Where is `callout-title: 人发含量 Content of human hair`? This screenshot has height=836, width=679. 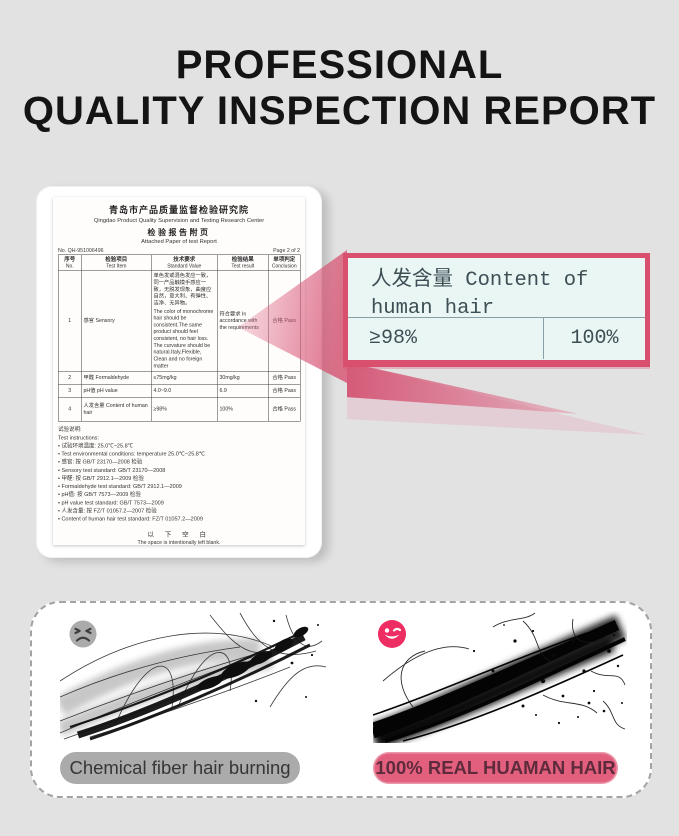
callout-title: 人发含量 Content of human hair is located at coordinates (496, 289).